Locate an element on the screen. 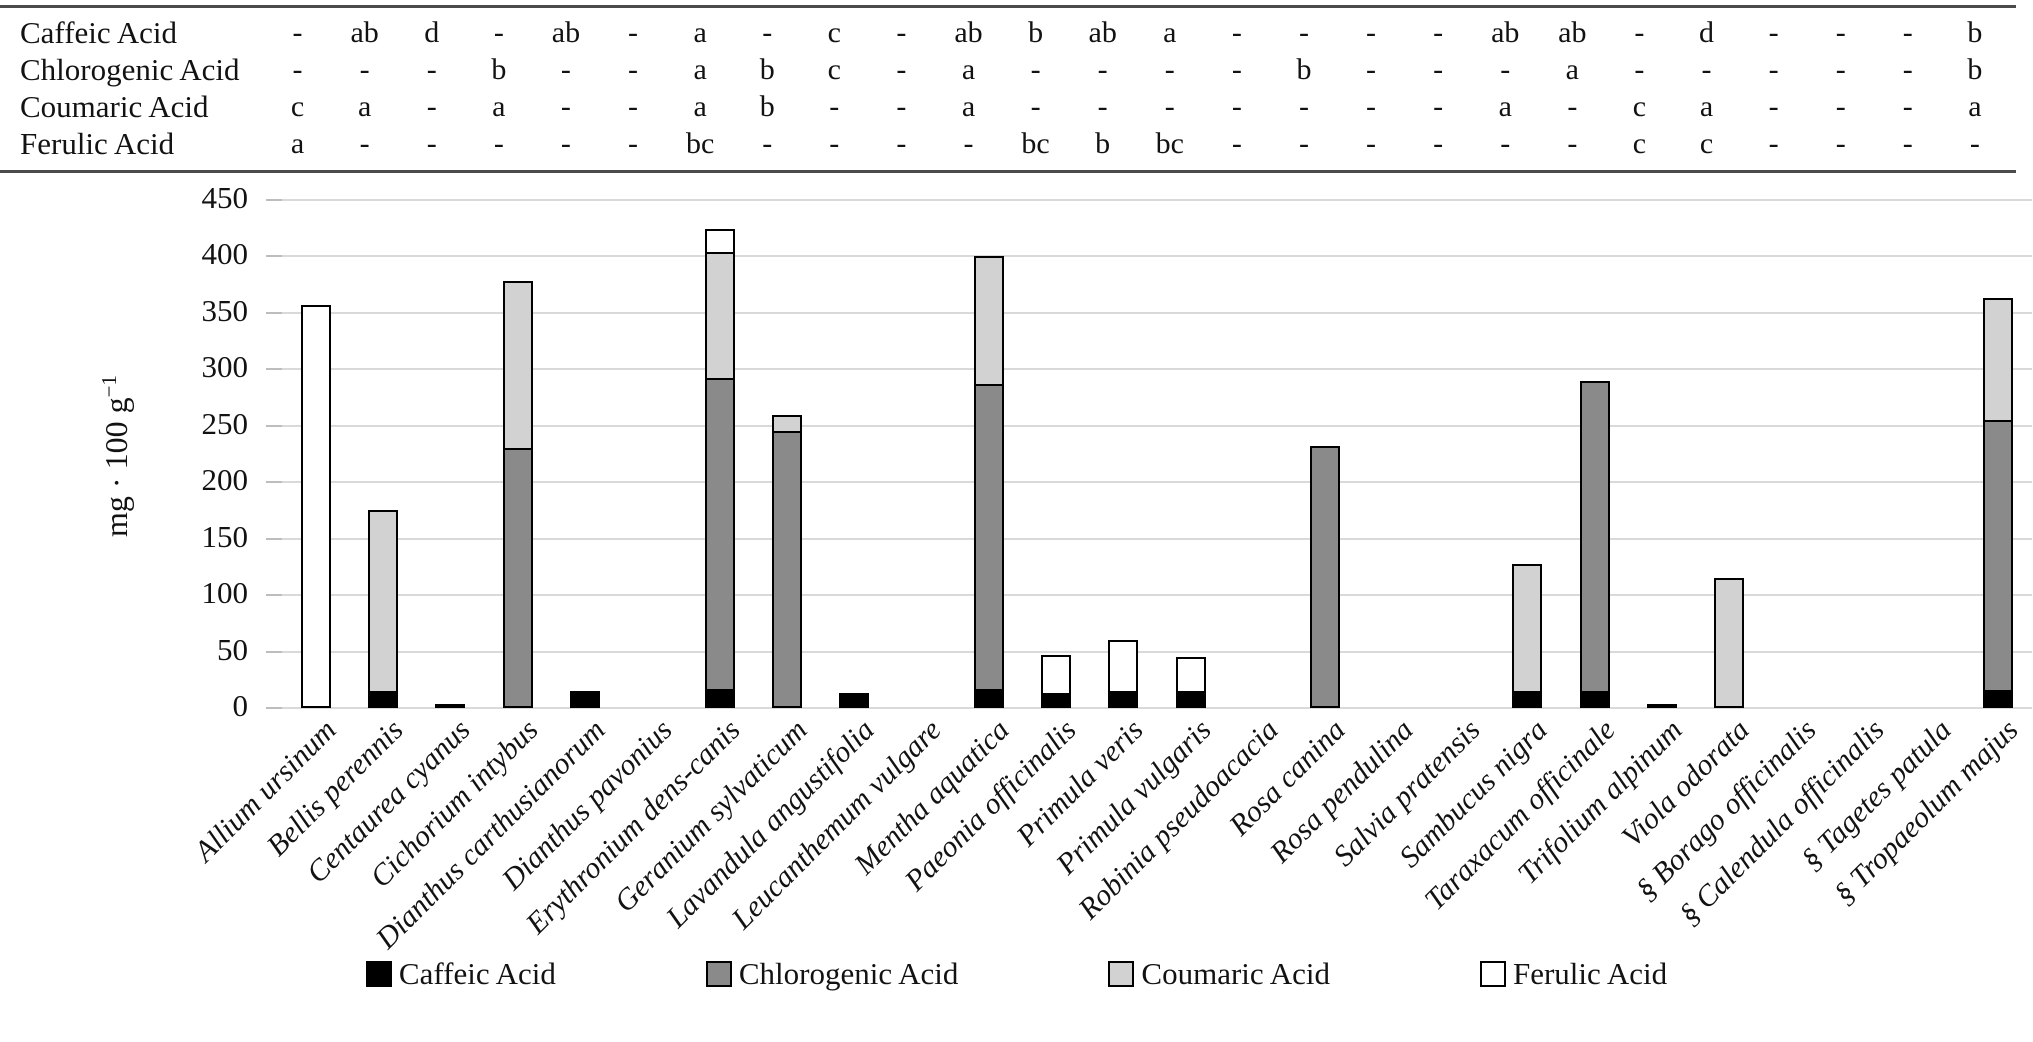  table-row-coumaric-acid: Coumaric Acid c a - a - - a b - - a - - - - - - - a - c a - - - a is located at coordinates (1008, 106).